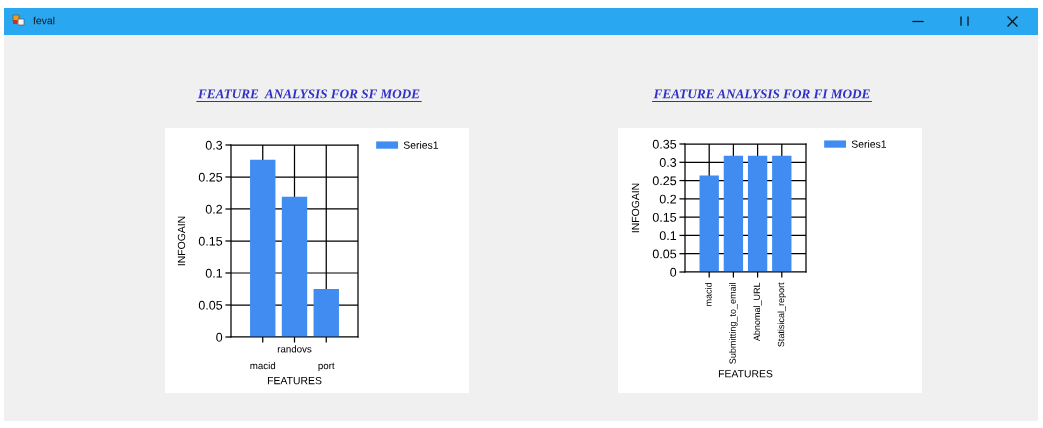  What do you see at coordinates (761, 94) in the screenshot?
I see `chart-title: FEATURE ANALYSIS FOR FI MODE` at bounding box center [761, 94].